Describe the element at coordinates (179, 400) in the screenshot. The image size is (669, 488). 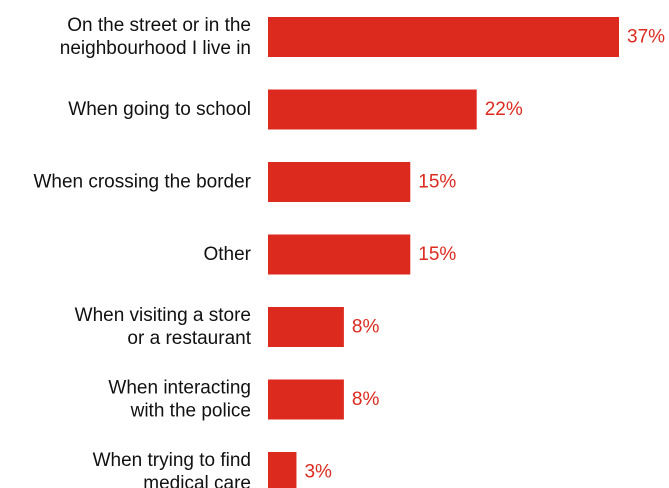
I see `category-label-5: When interacting with the police` at that location.